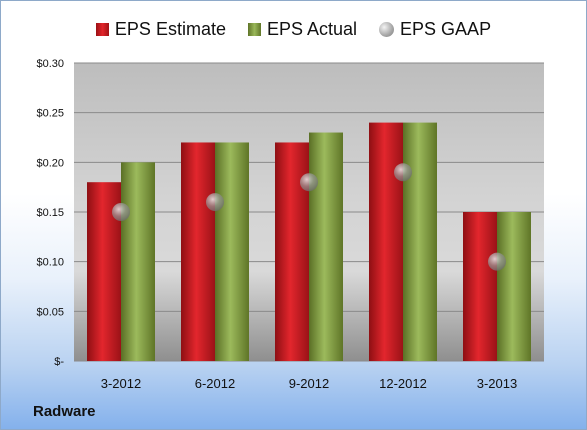  Describe the element at coordinates (387, 29) in the screenshot. I see `legend-swatch-gaap` at that location.